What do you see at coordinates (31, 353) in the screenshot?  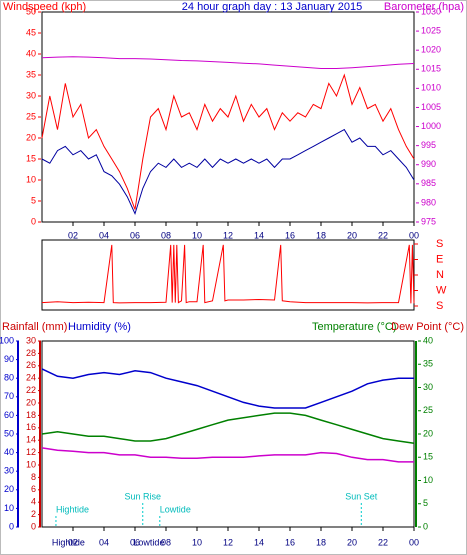 I see `y-tick-label: 28` at bounding box center [31, 353].